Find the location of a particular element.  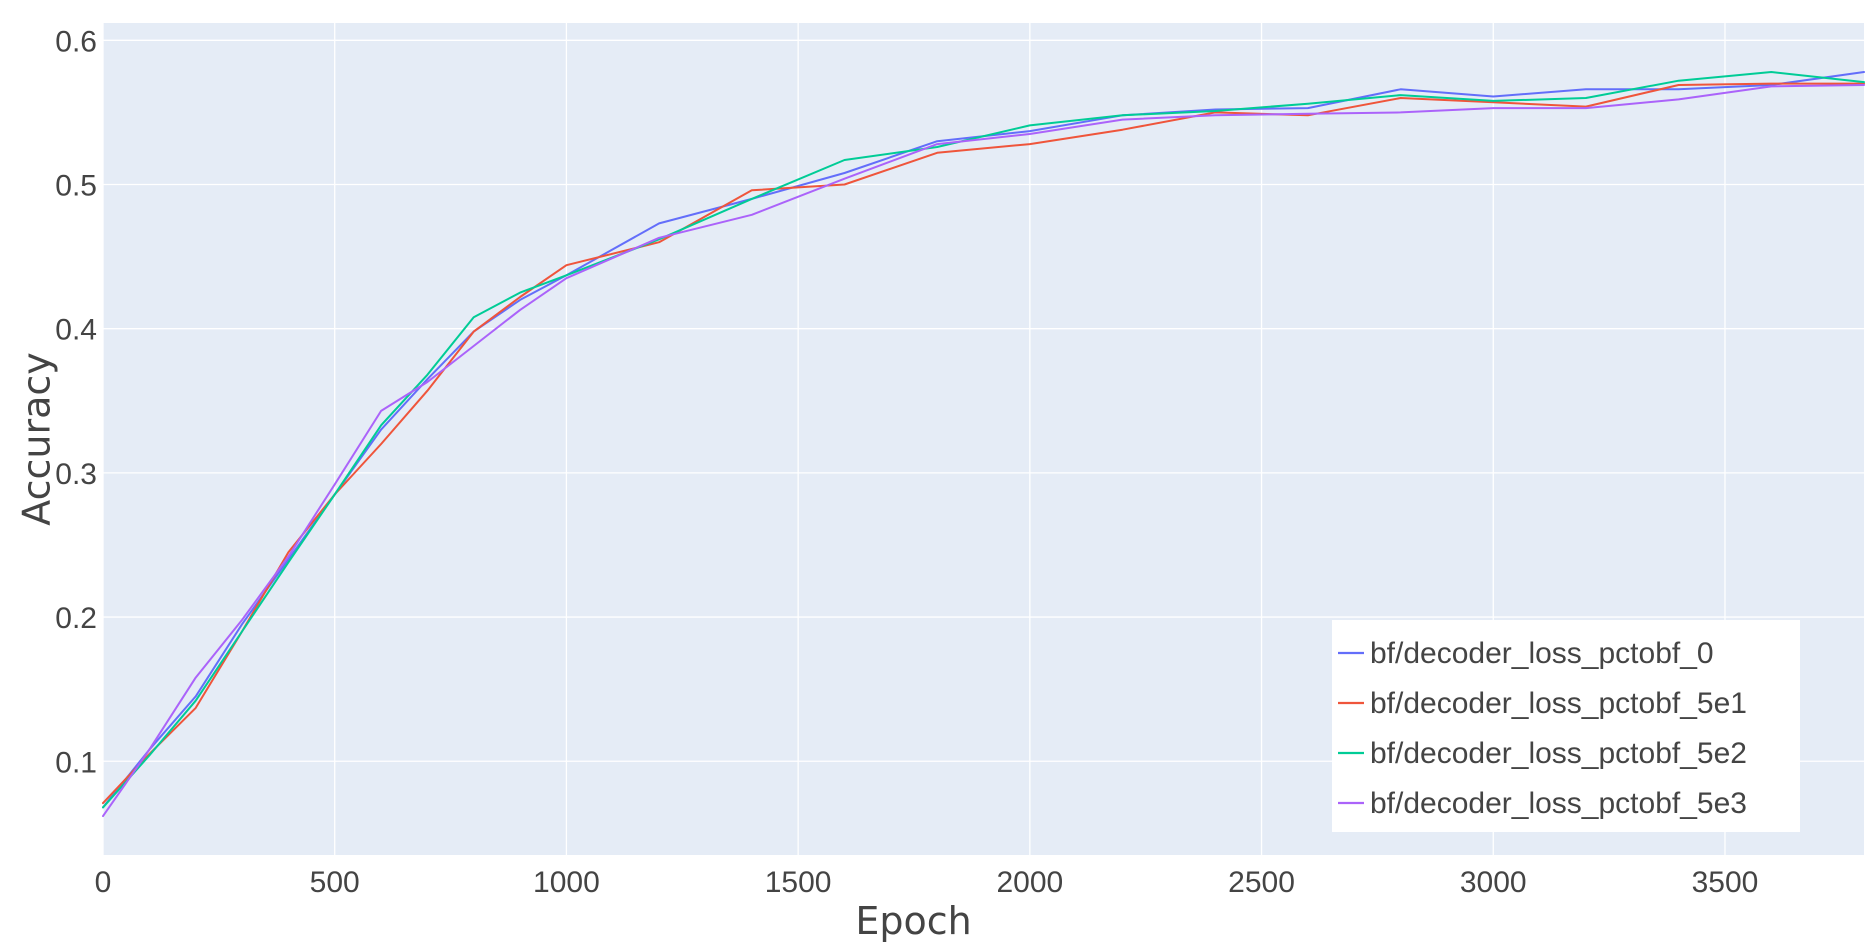

x-tick-label: 2500 is located at coordinates (1261, 882).